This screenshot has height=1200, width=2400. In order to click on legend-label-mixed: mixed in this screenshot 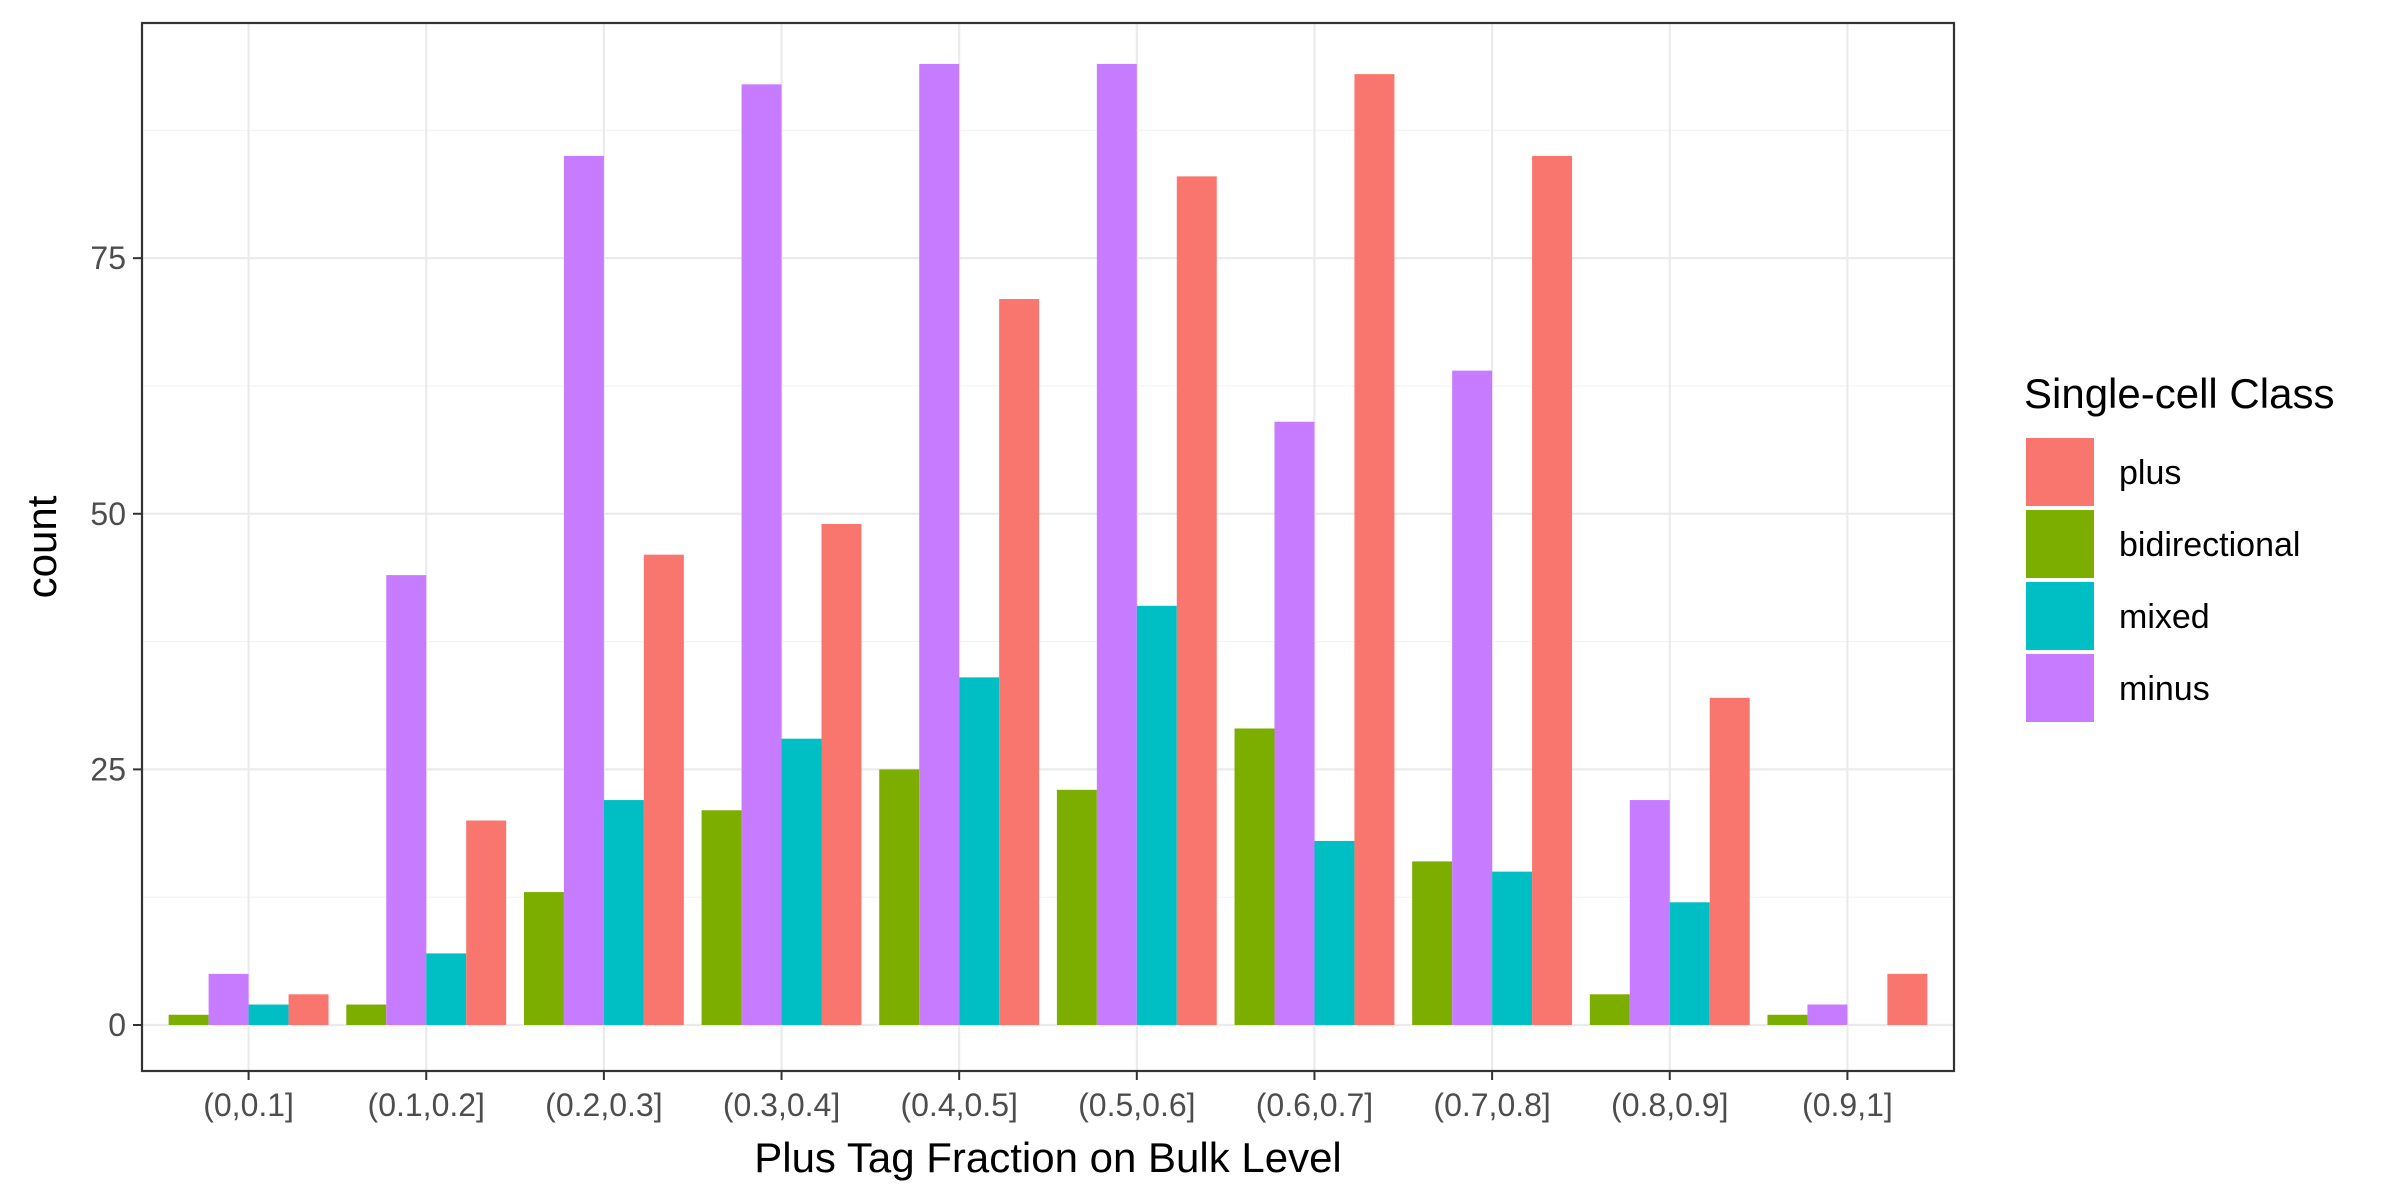, I will do `click(2164, 617)`.